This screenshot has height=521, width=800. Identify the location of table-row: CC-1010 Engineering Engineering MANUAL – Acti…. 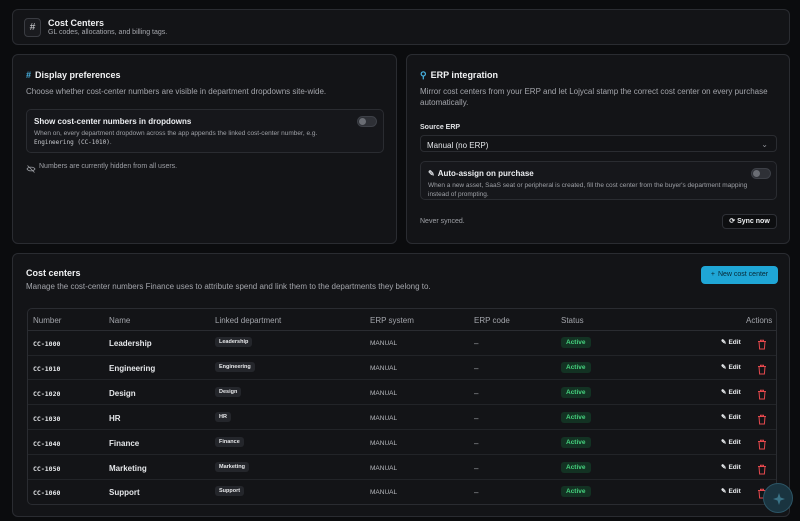
(402, 368).